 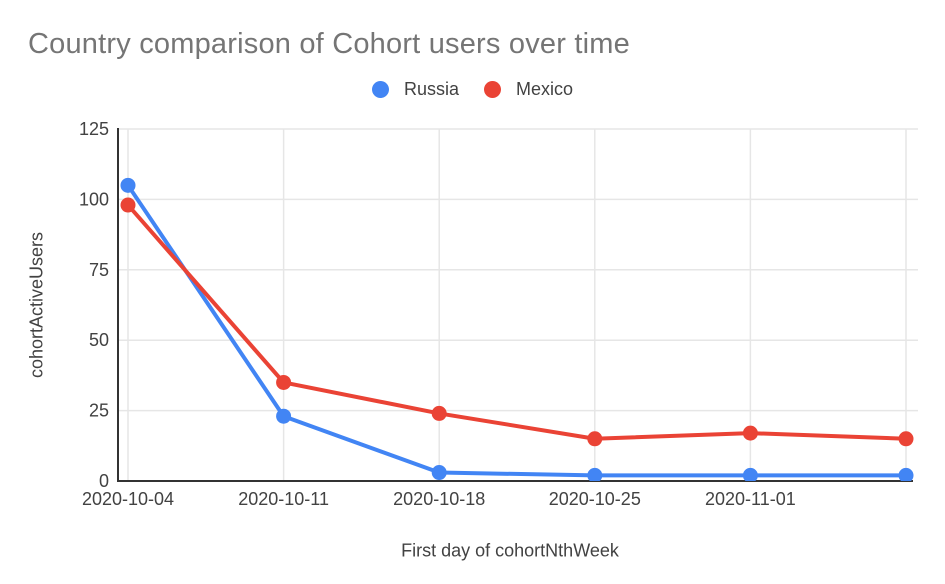 I want to click on x-tick-label: 2020-11-01, so click(x=750, y=499).